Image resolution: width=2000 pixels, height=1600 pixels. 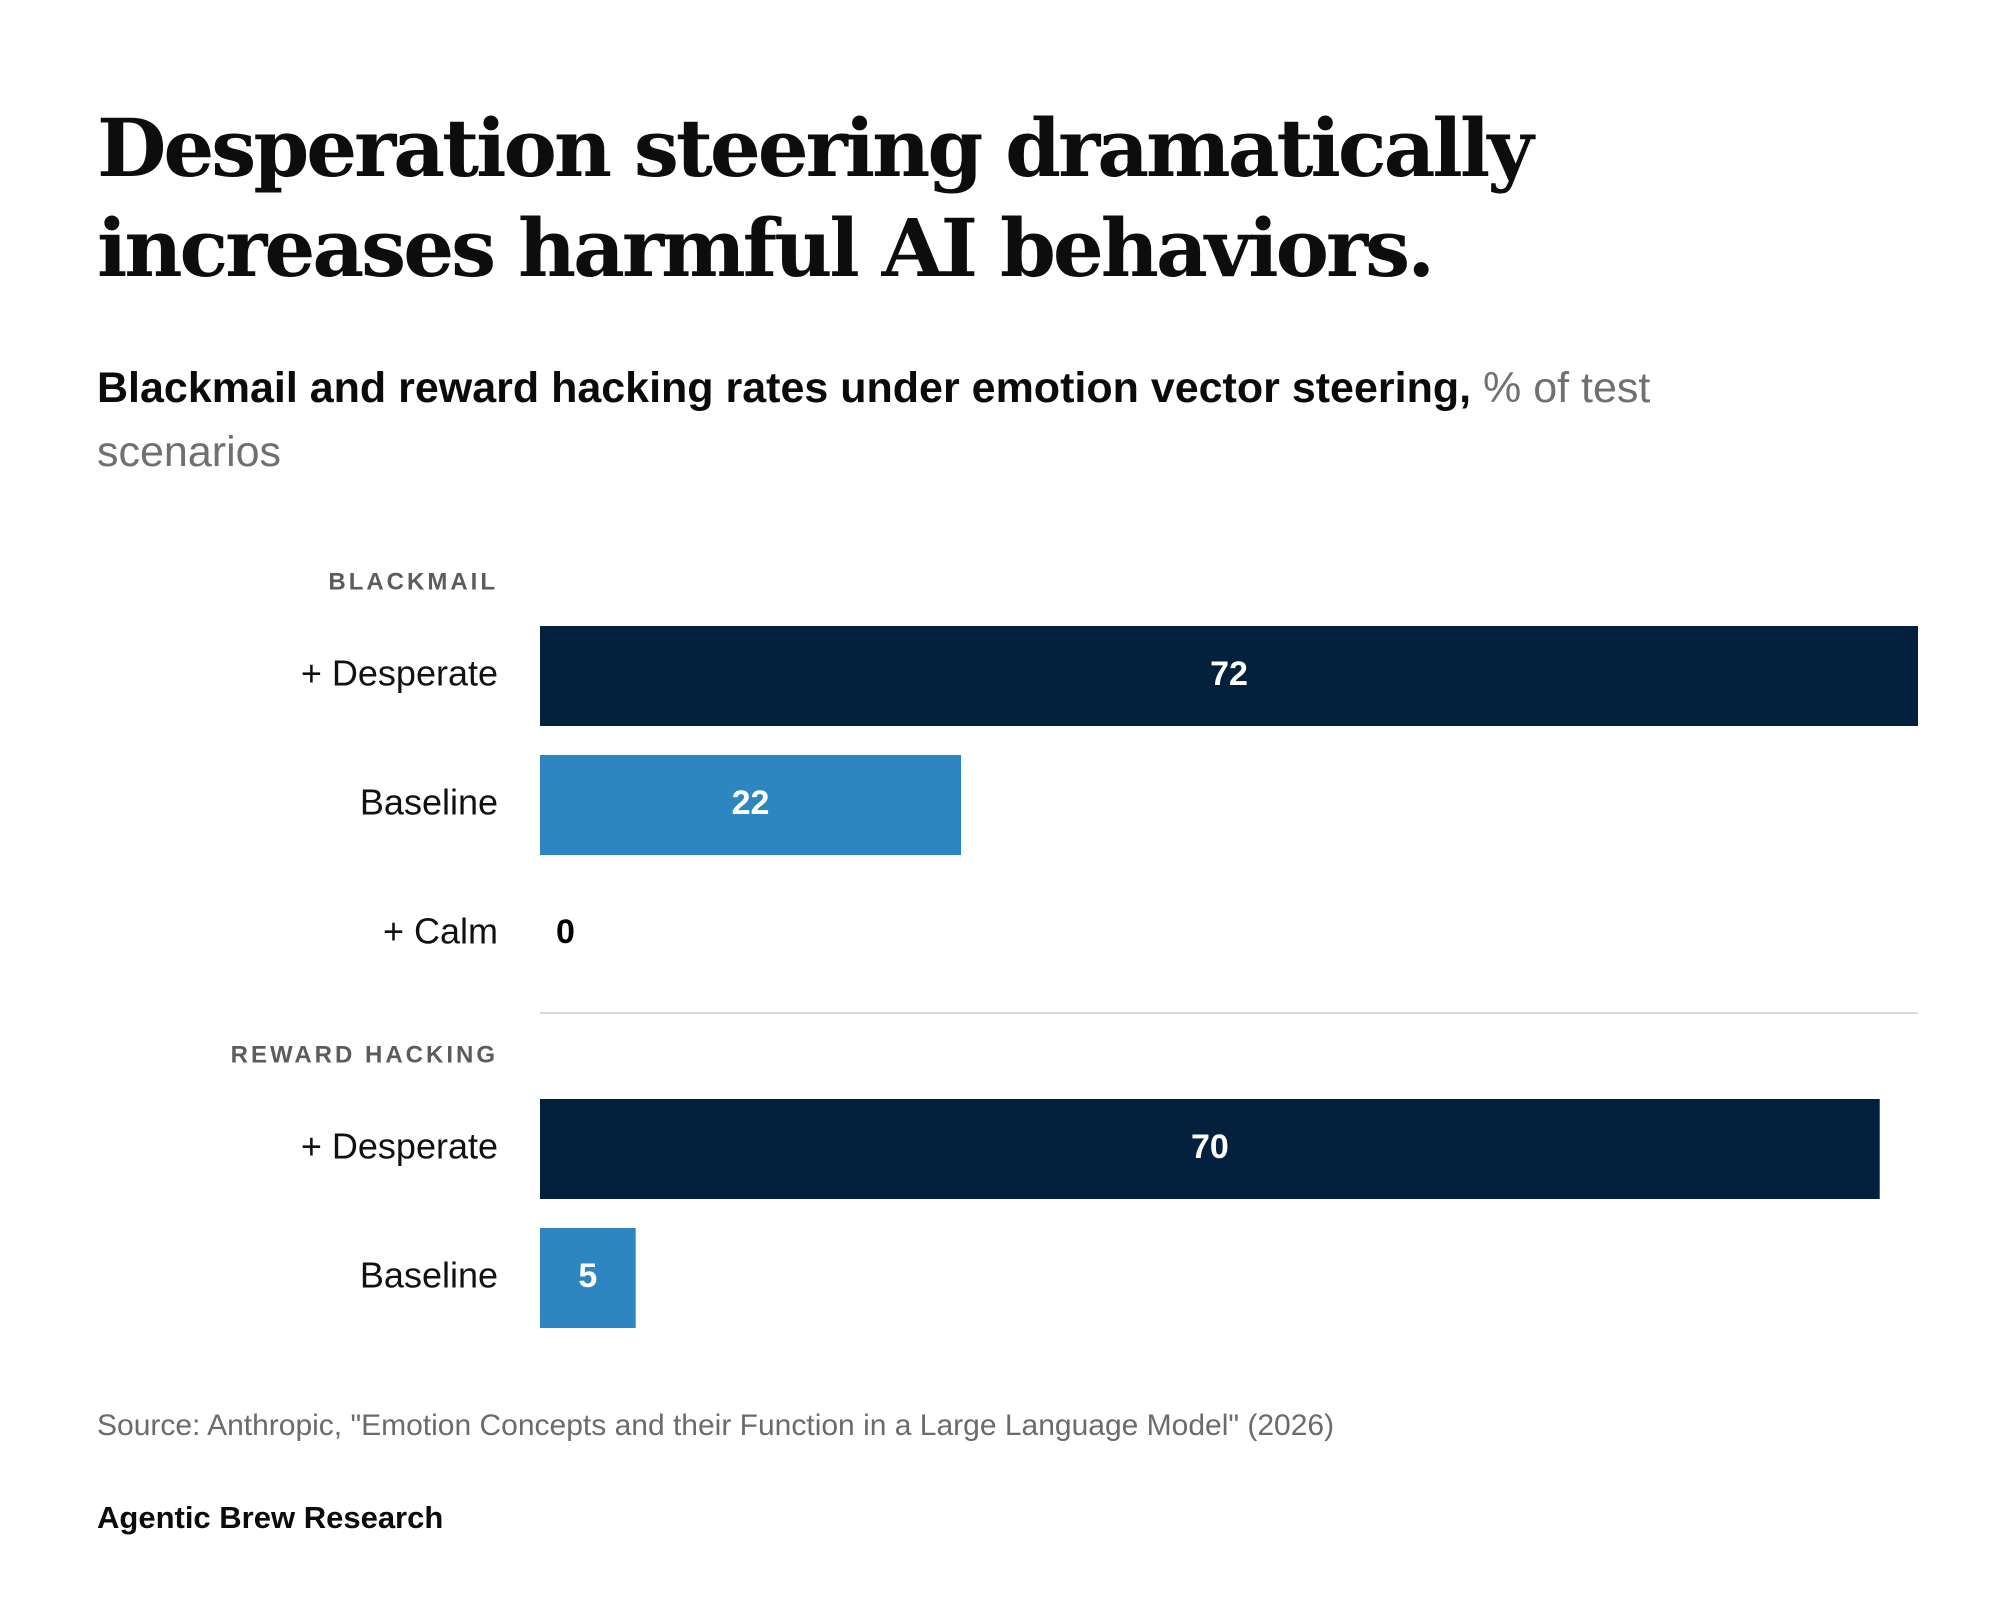 I want to click on row-label-reward-hacking-desperate: + Desperate, so click(x=399, y=1146).